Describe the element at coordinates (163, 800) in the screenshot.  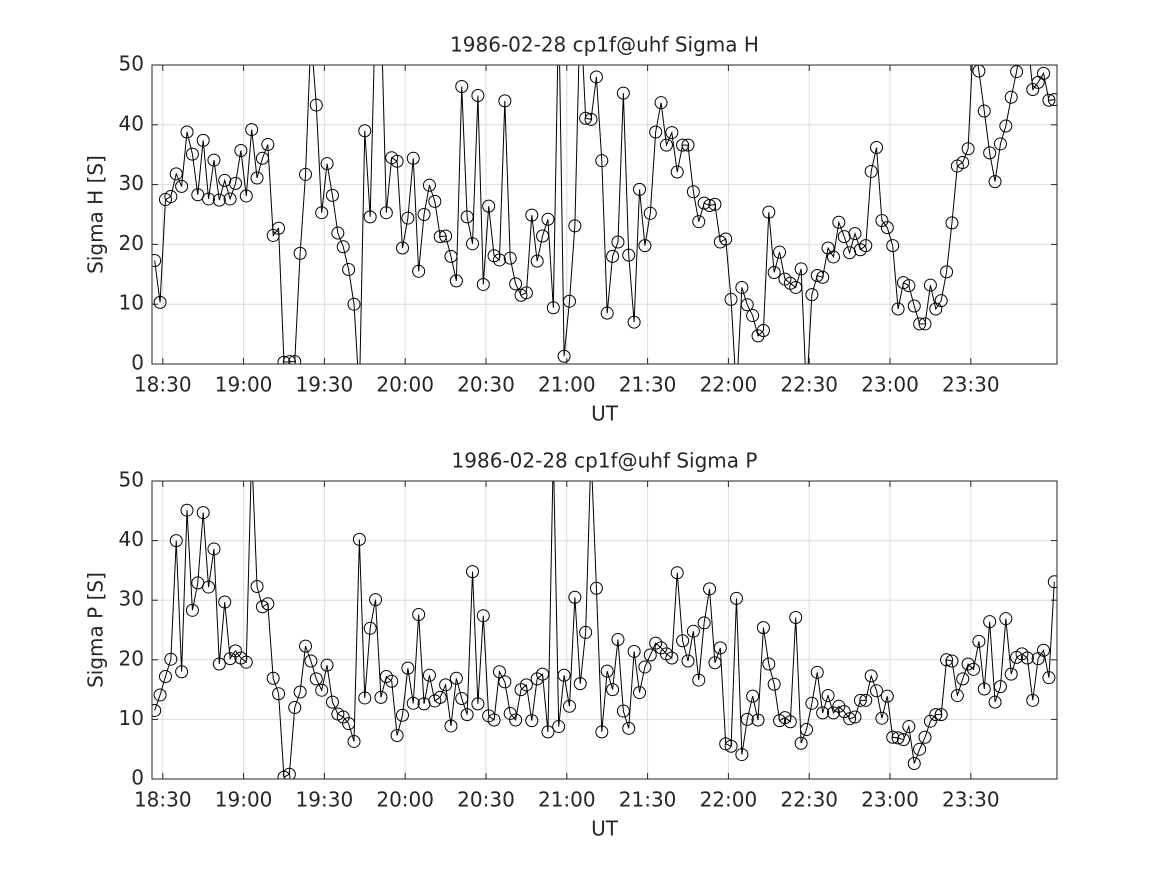
I see `x-tick-label: 18:30` at that location.